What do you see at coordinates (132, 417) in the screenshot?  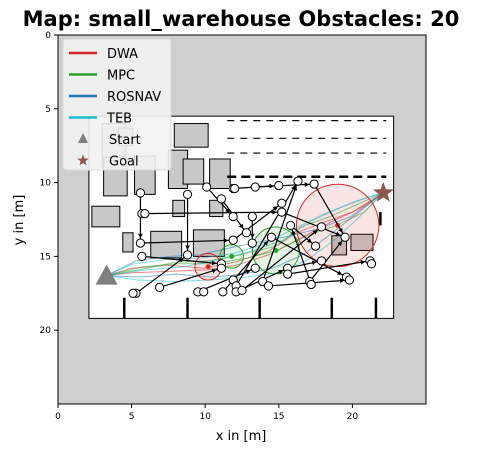 I see `x-tick-label: 5` at bounding box center [132, 417].